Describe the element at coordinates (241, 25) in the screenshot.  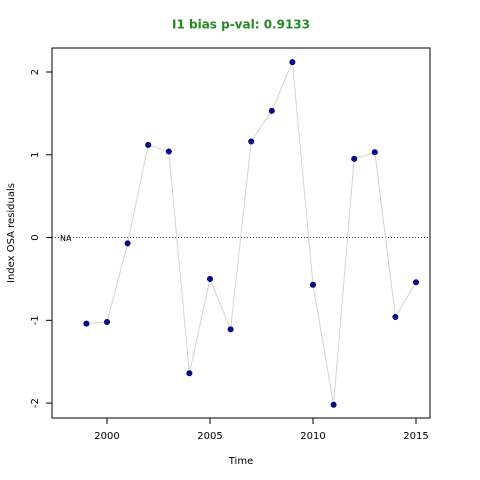
I see `chart-title: I1 bias p-val: 0.9133` at that location.